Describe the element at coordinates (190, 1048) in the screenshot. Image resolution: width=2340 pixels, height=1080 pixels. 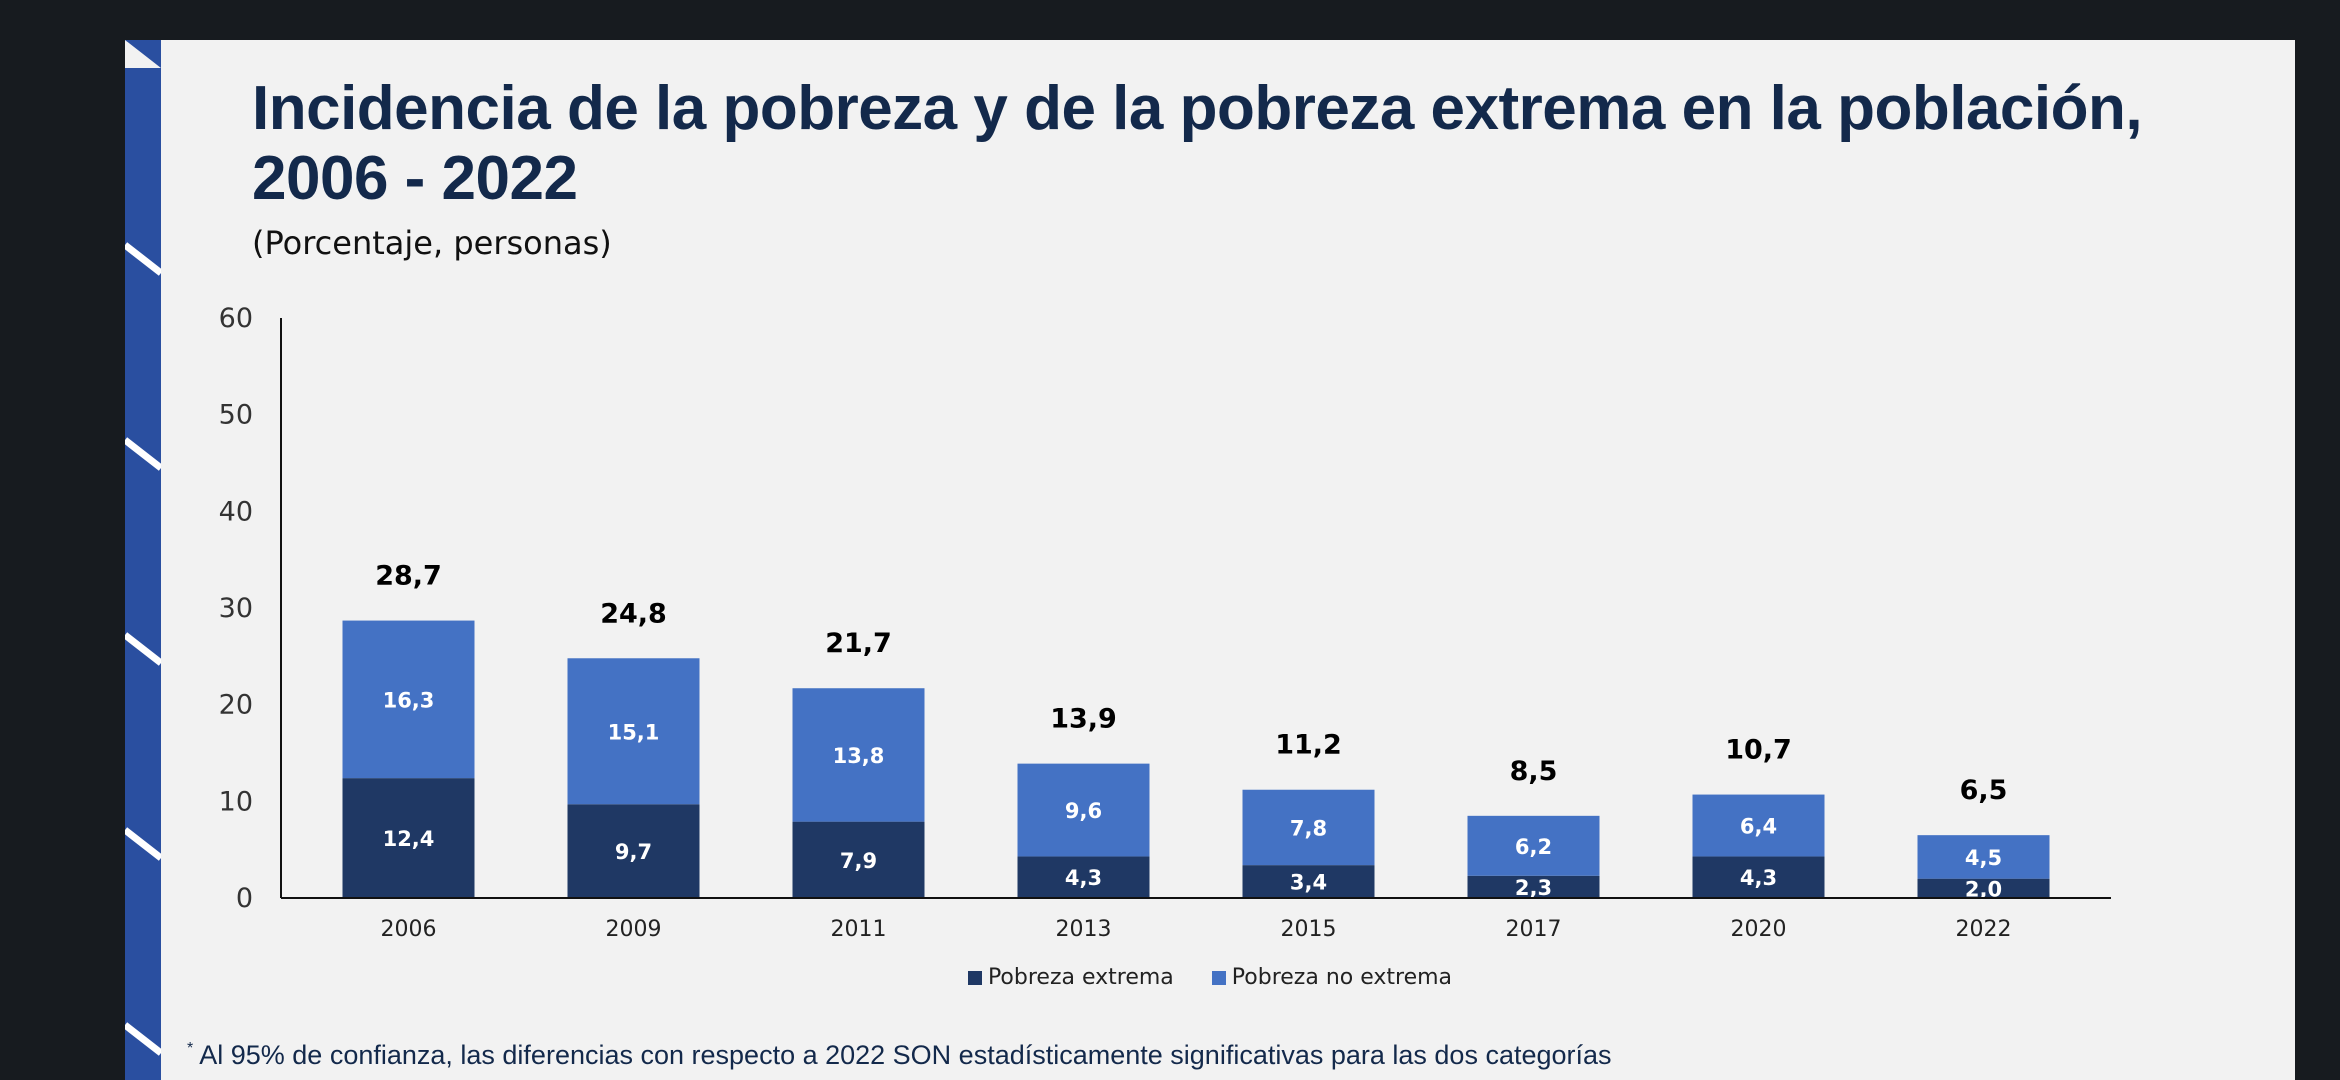
I see `footnote-marker: *` at that location.